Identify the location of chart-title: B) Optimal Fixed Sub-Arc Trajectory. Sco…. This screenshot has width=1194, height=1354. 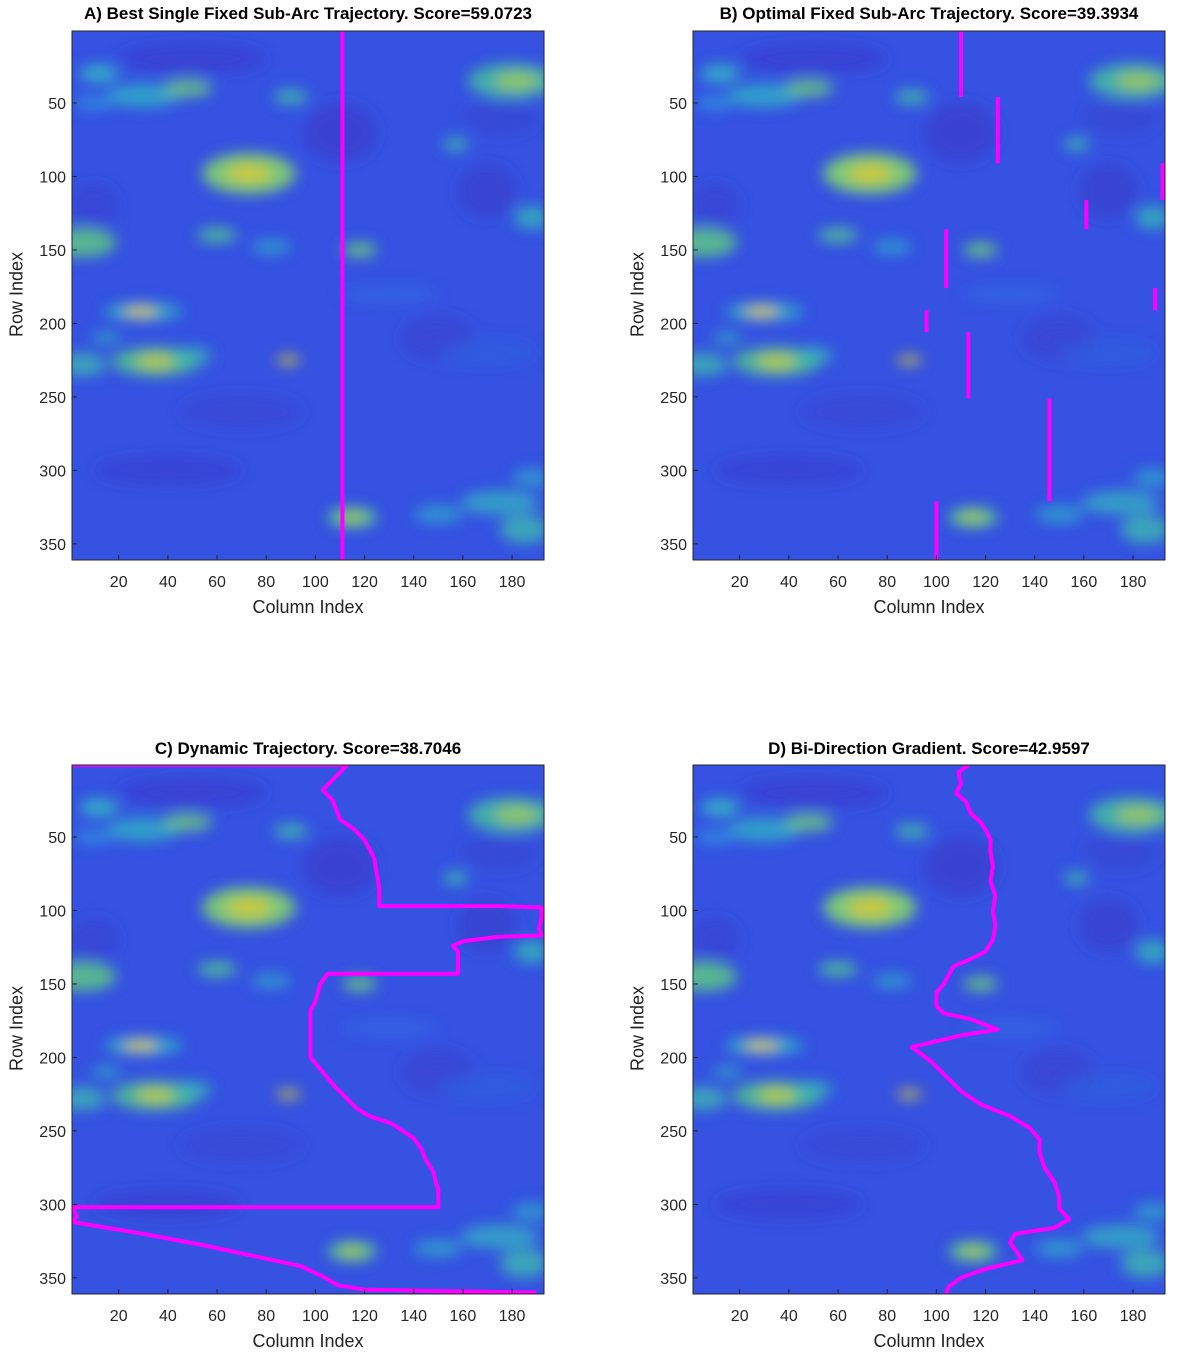
(929, 13).